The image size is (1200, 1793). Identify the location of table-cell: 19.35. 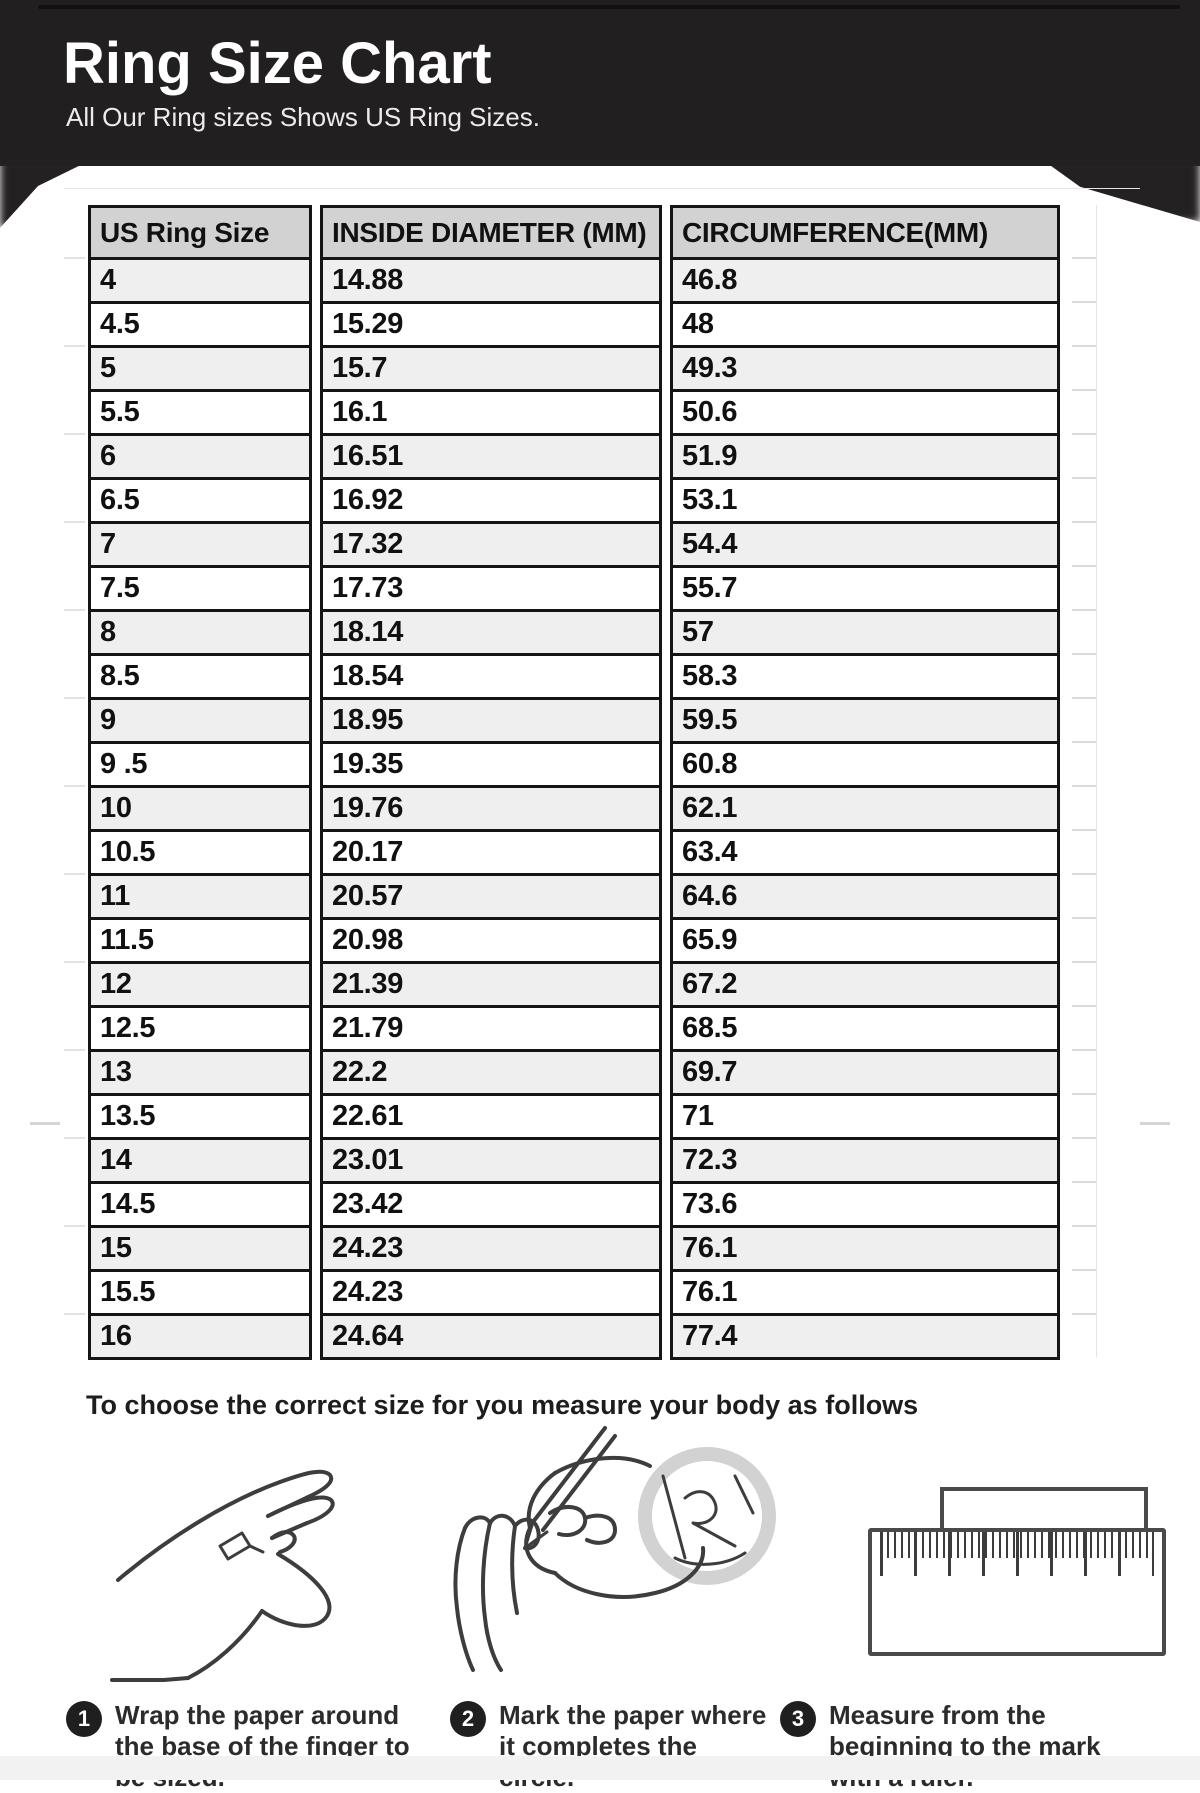
(491, 766).